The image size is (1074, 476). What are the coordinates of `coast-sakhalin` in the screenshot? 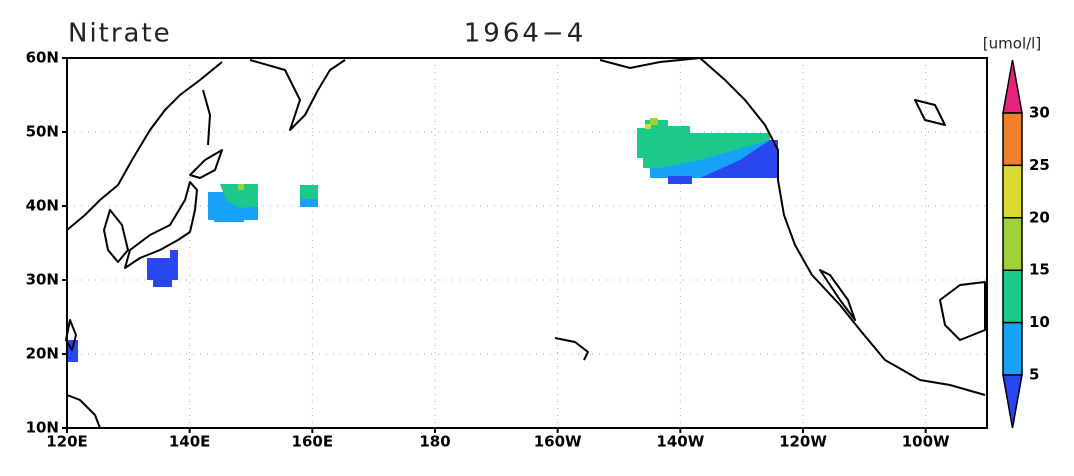 It's located at (206, 117).